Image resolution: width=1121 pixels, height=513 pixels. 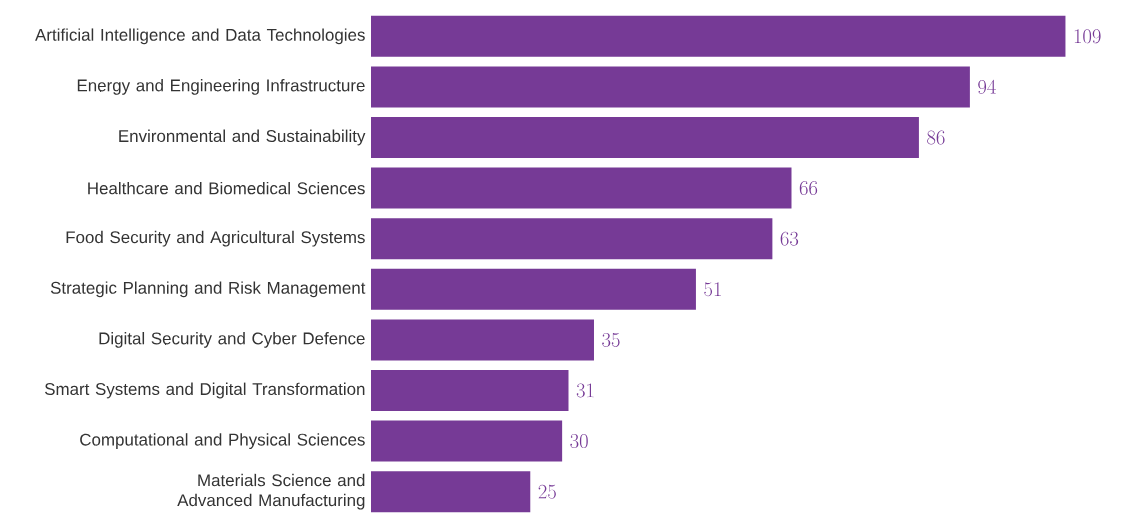 I want to click on data-label: 25, so click(x=547, y=491).